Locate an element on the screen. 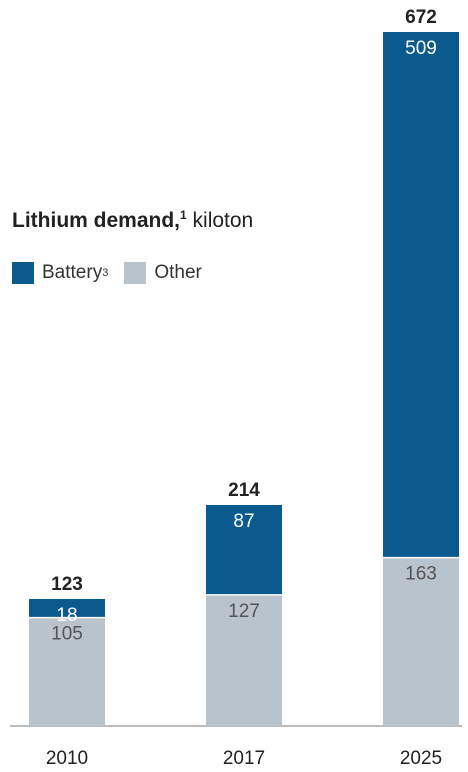 The width and height of the screenshot is (468, 772). chart-title-footnote: 1 is located at coordinates (183, 215).